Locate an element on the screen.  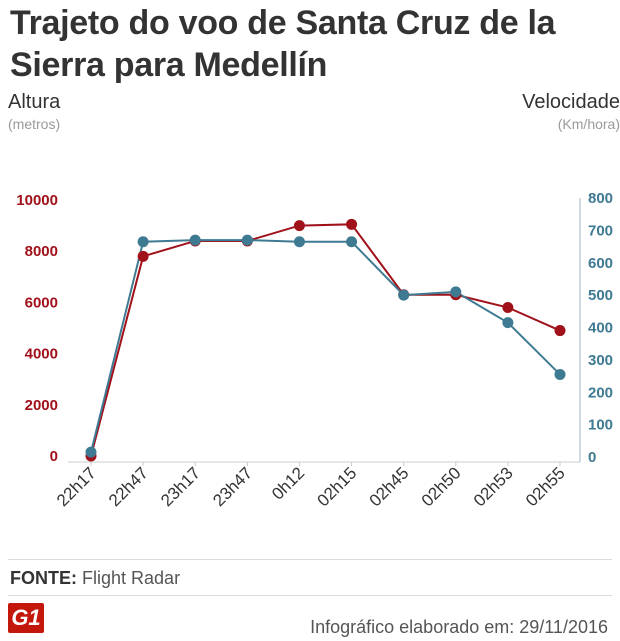
right-tick-label: 700 is located at coordinates (600, 230).